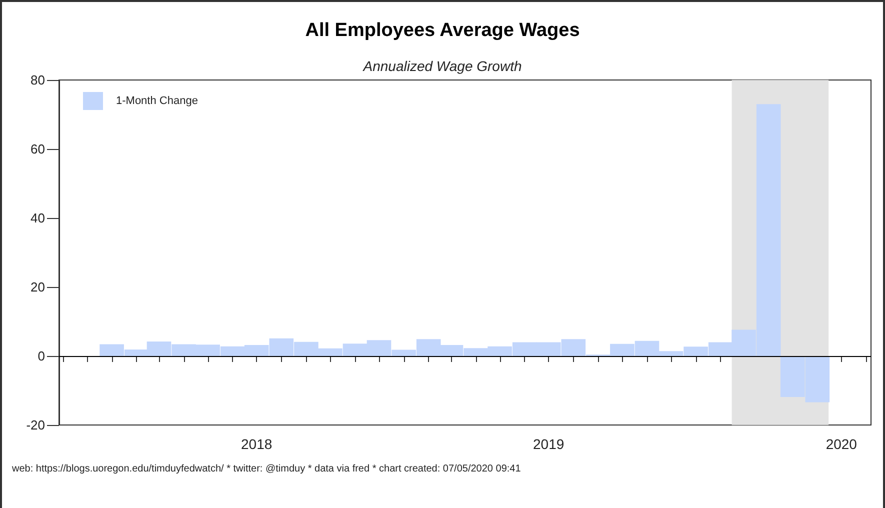 This screenshot has width=885, height=508. I want to click on legend-label: 1-Month Change, so click(157, 101).